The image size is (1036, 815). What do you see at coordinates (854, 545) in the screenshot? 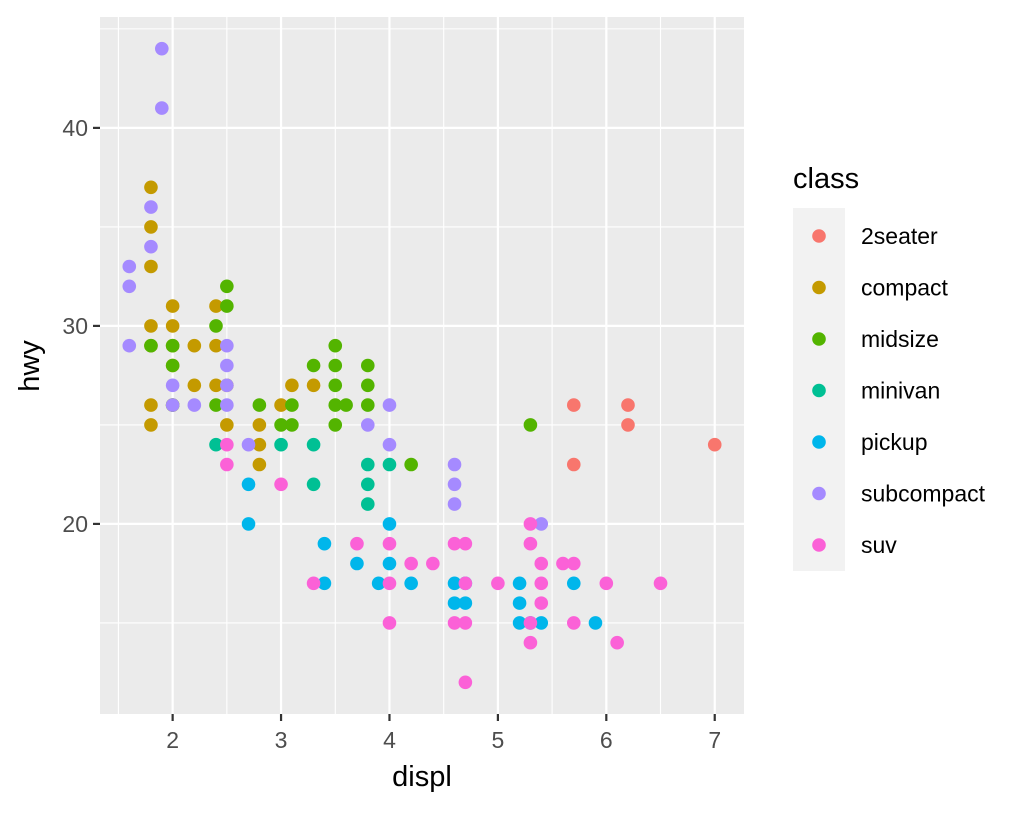
I see `legend-item-suv: suv` at bounding box center [854, 545].